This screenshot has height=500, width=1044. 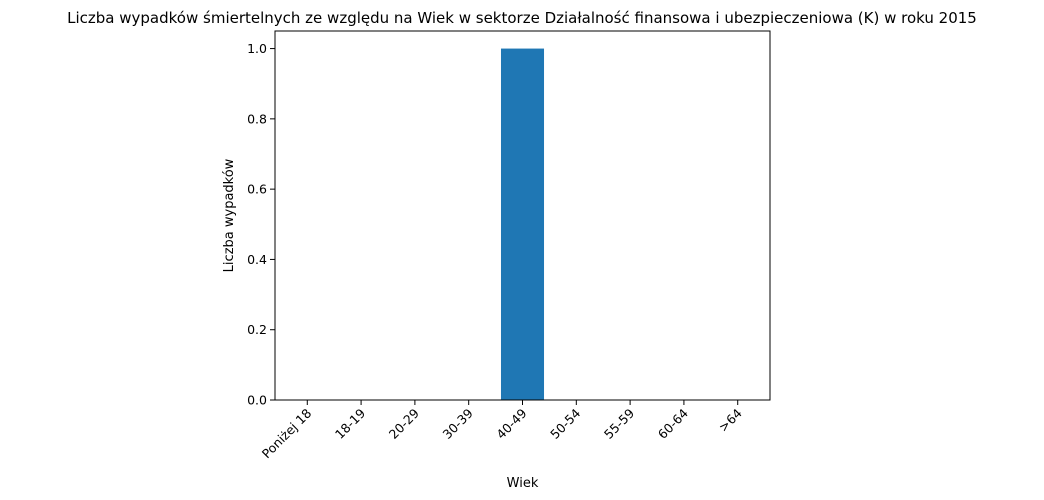 What do you see at coordinates (229, 215) in the screenshot?
I see `y-axis-label: Liczba wypadków` at bounding box center [229, 215].